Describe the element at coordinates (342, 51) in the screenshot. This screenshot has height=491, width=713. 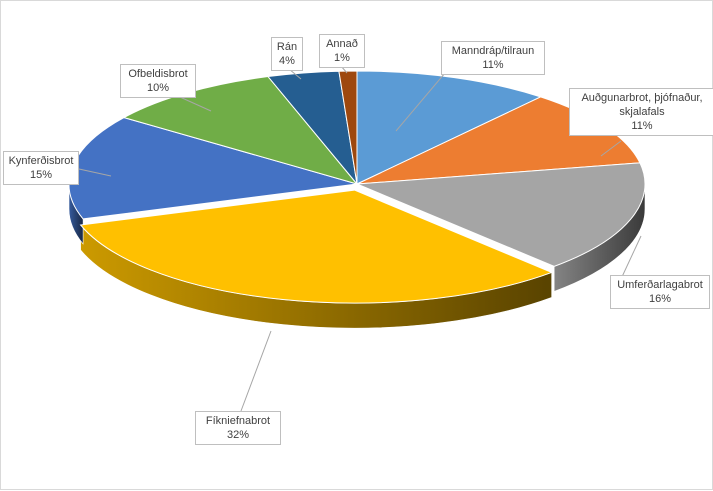
I see `data-label-annad: Annað 1%` at that location.